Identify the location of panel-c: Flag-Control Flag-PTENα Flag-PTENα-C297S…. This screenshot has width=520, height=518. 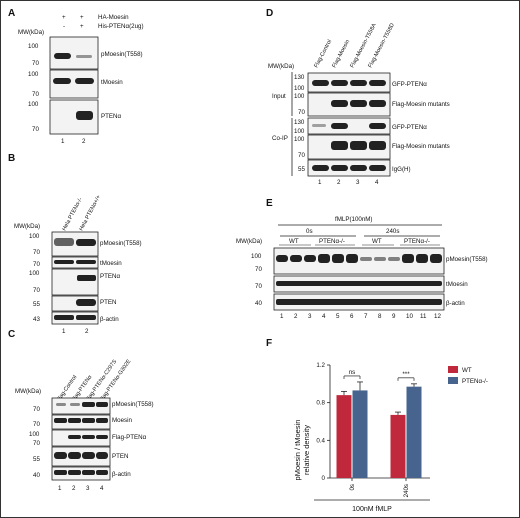
(84, 425).